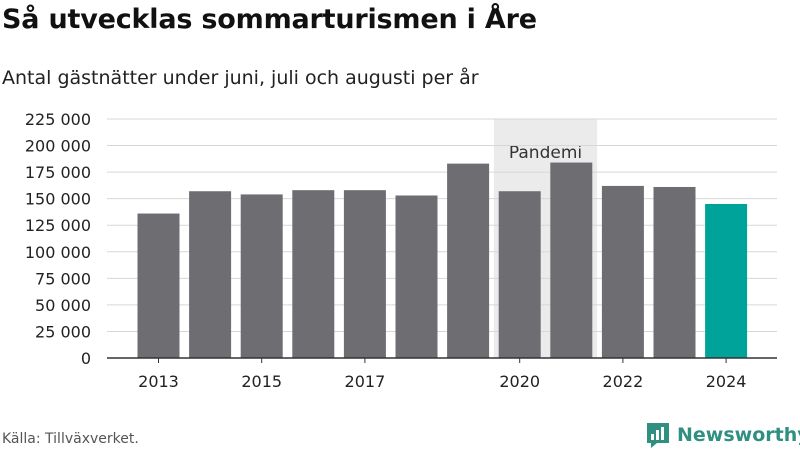 Image resolution: width=800 pixels, height=450 pixels. Describe the element at coordinates (365, 381) in the screenshot. I see `x-tick-label: 2017` at that location.